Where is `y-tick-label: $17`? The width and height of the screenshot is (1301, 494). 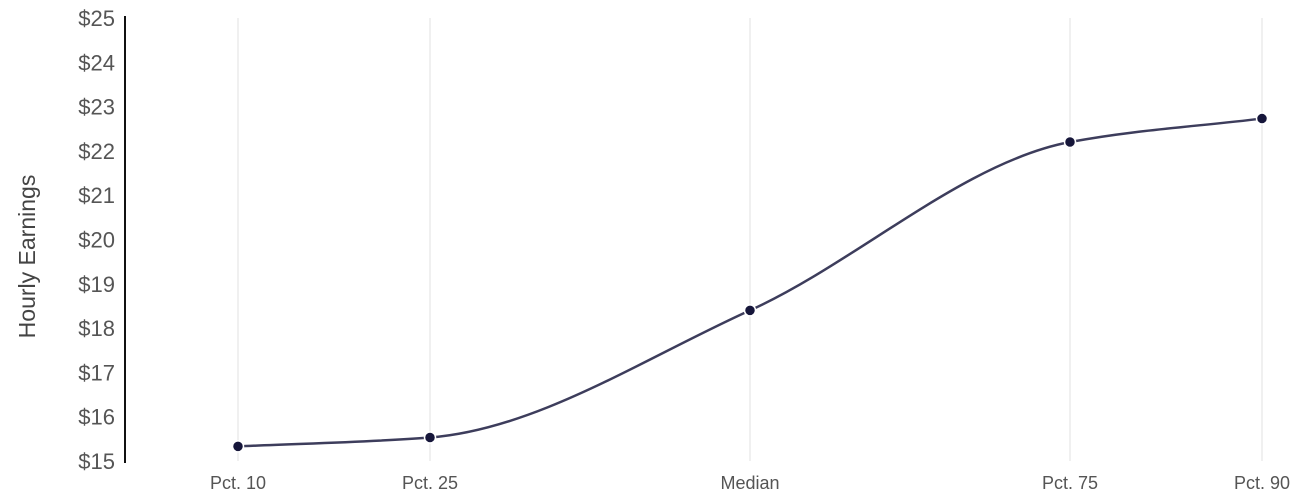
y-tick-label: $17 is located at coordinates (96, 372).